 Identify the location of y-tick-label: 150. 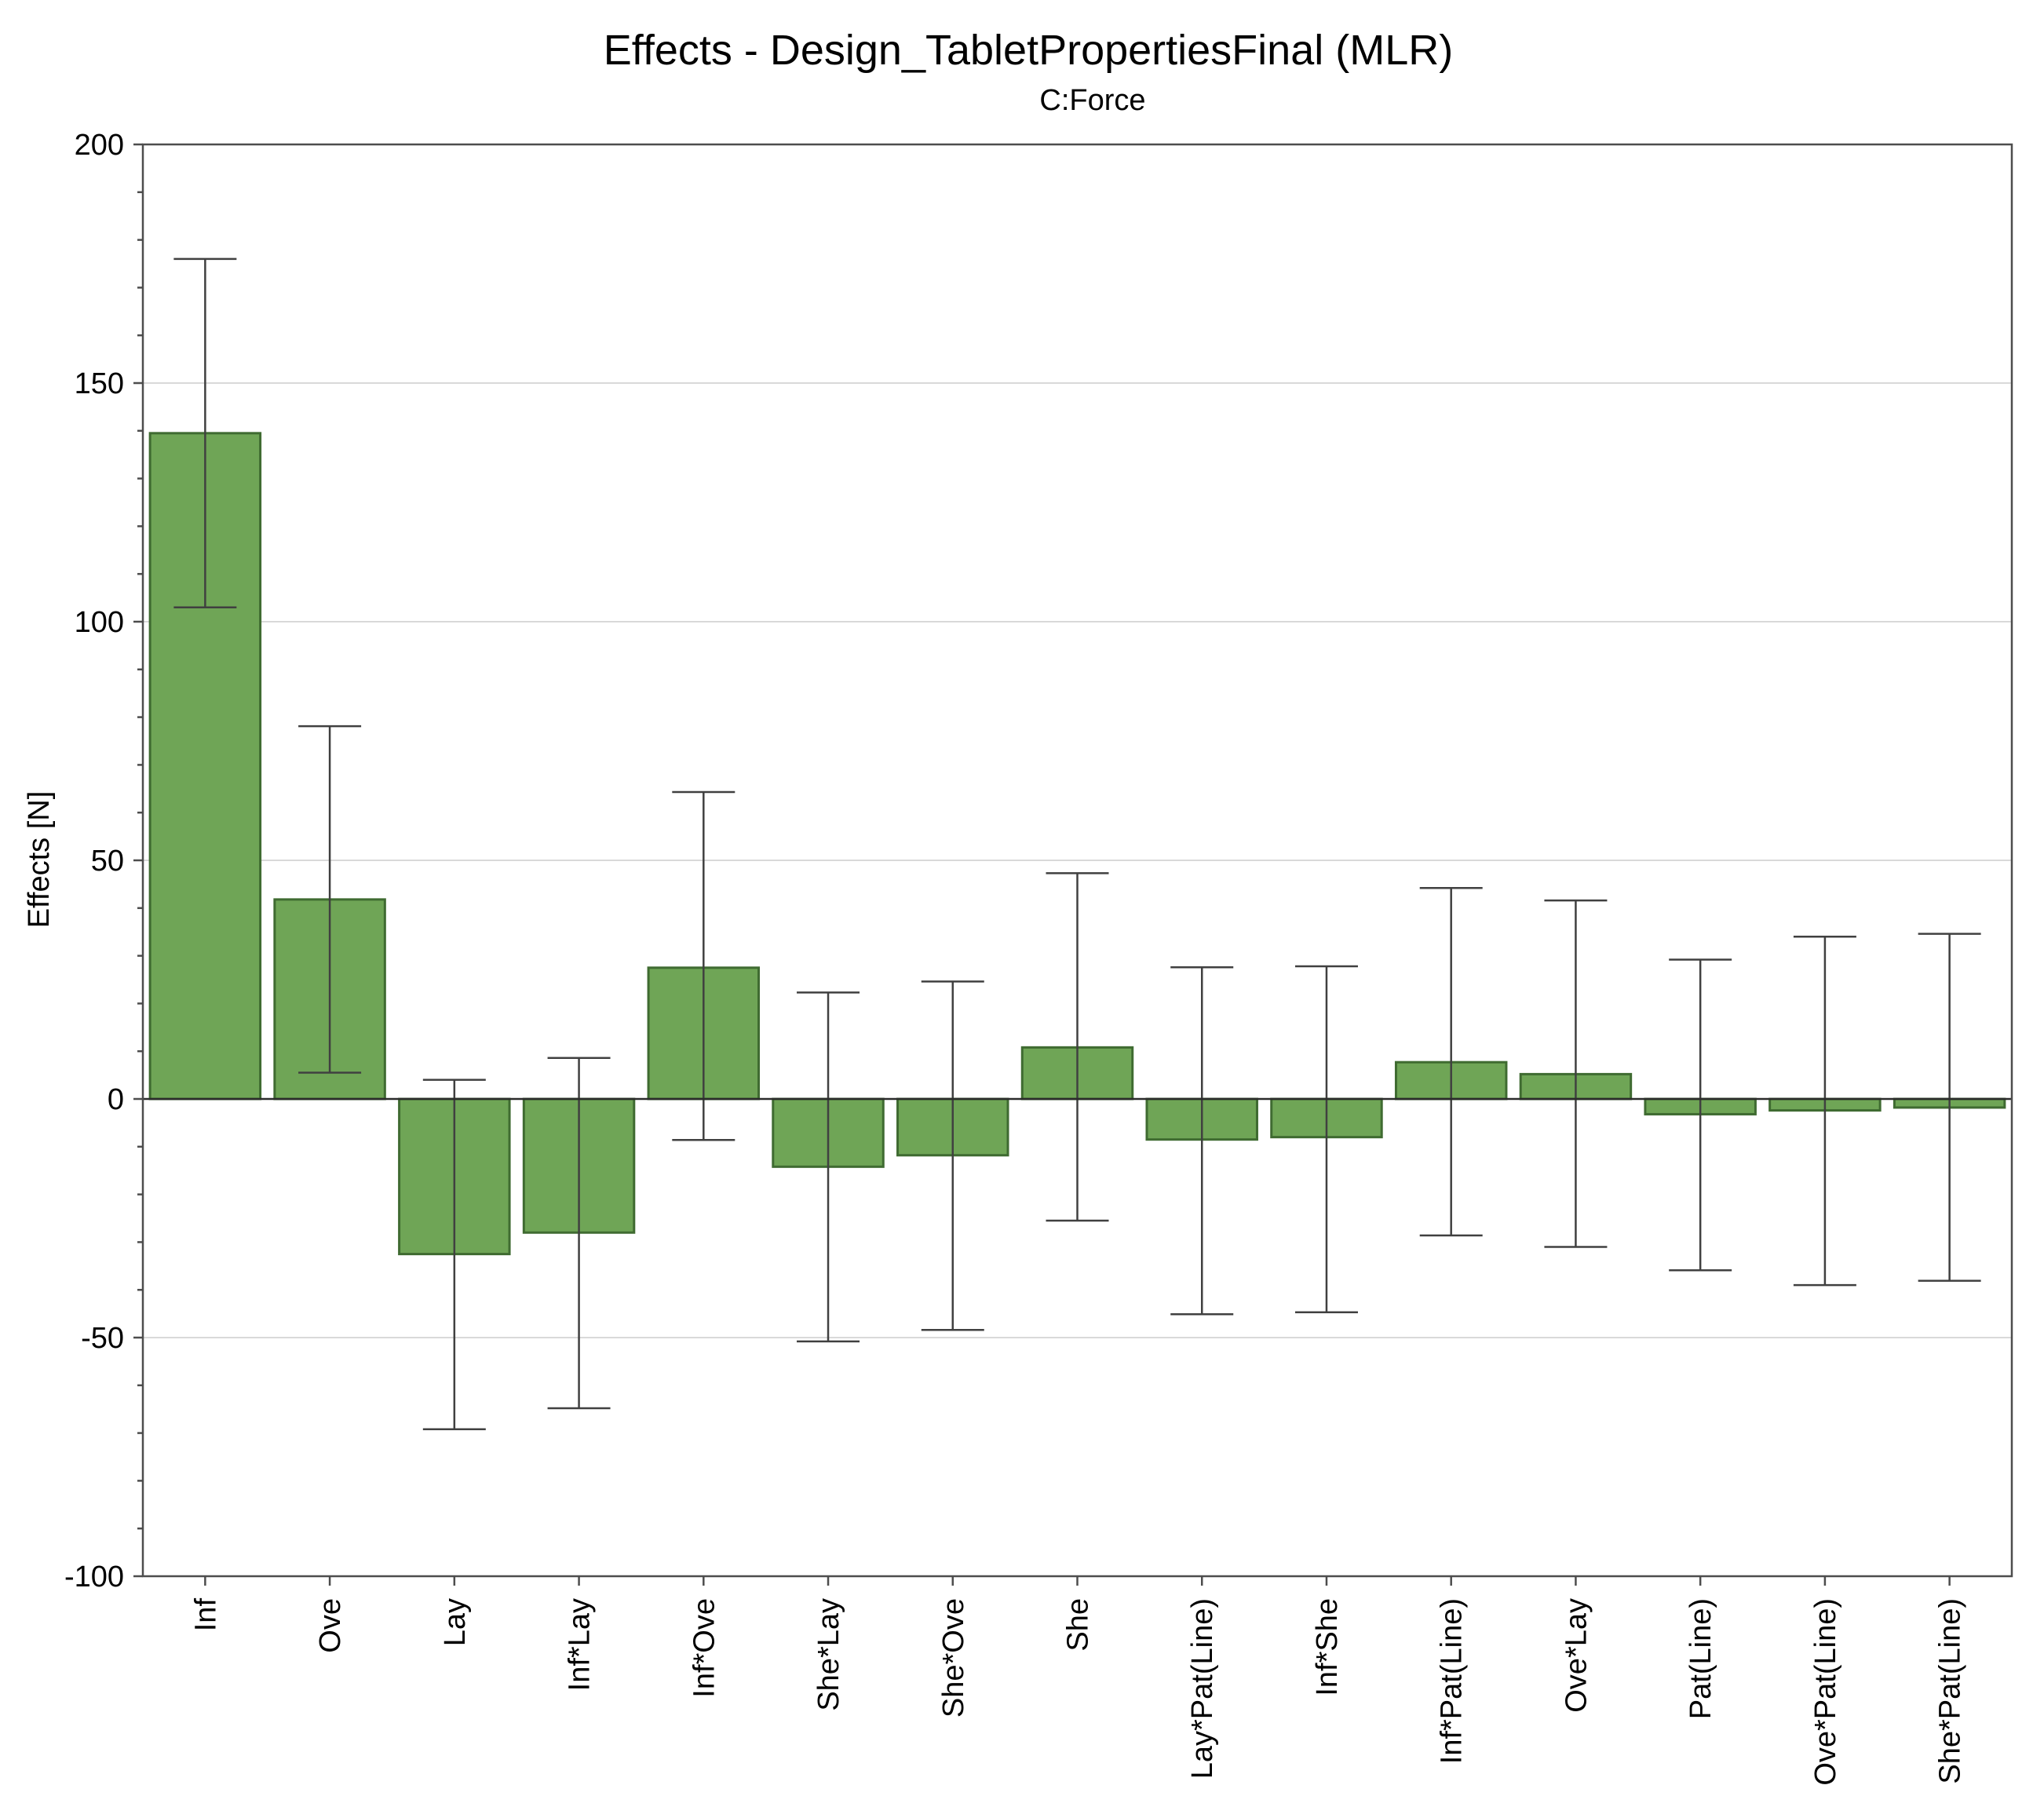
(99, 383).